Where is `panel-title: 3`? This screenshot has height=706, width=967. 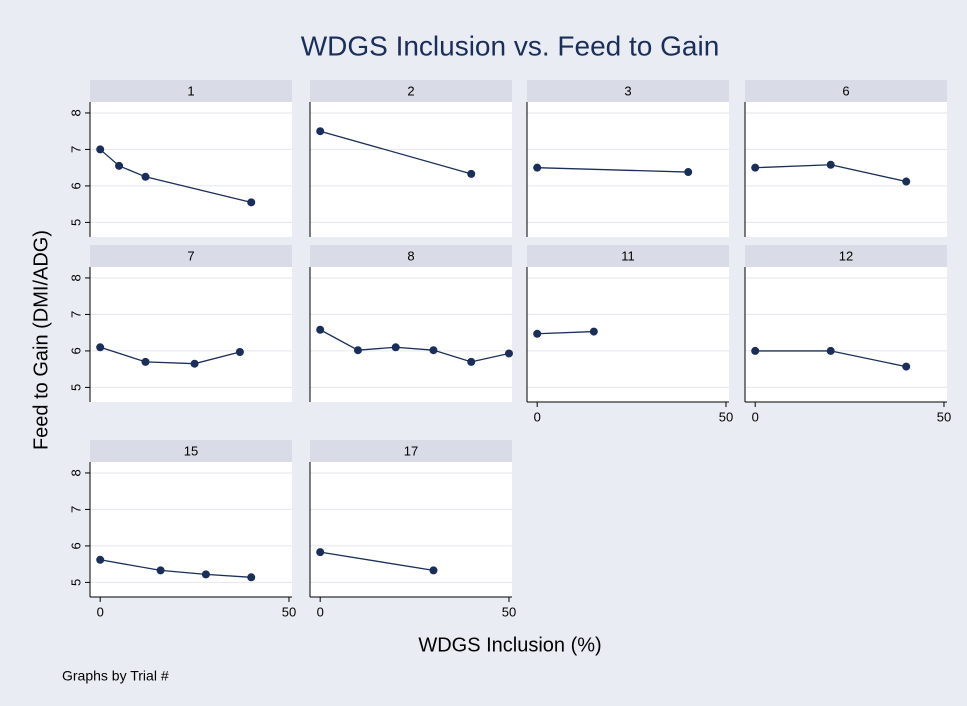 panel-title: 3 is located at coordinates (627, 90).